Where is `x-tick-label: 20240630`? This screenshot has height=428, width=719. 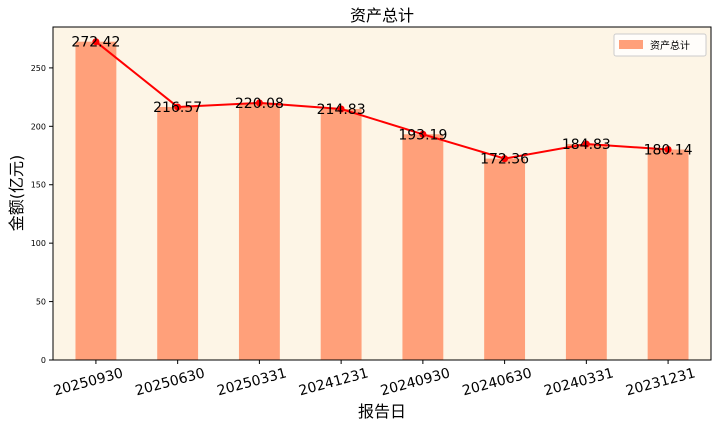 x-tick-label: 20240630 is located at coordinates (497, 382).